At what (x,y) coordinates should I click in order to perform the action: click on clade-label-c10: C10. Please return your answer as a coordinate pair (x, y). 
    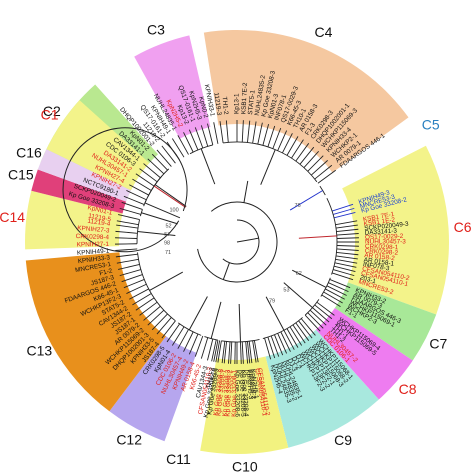
    Looking at the image, I should click on (245, 466).